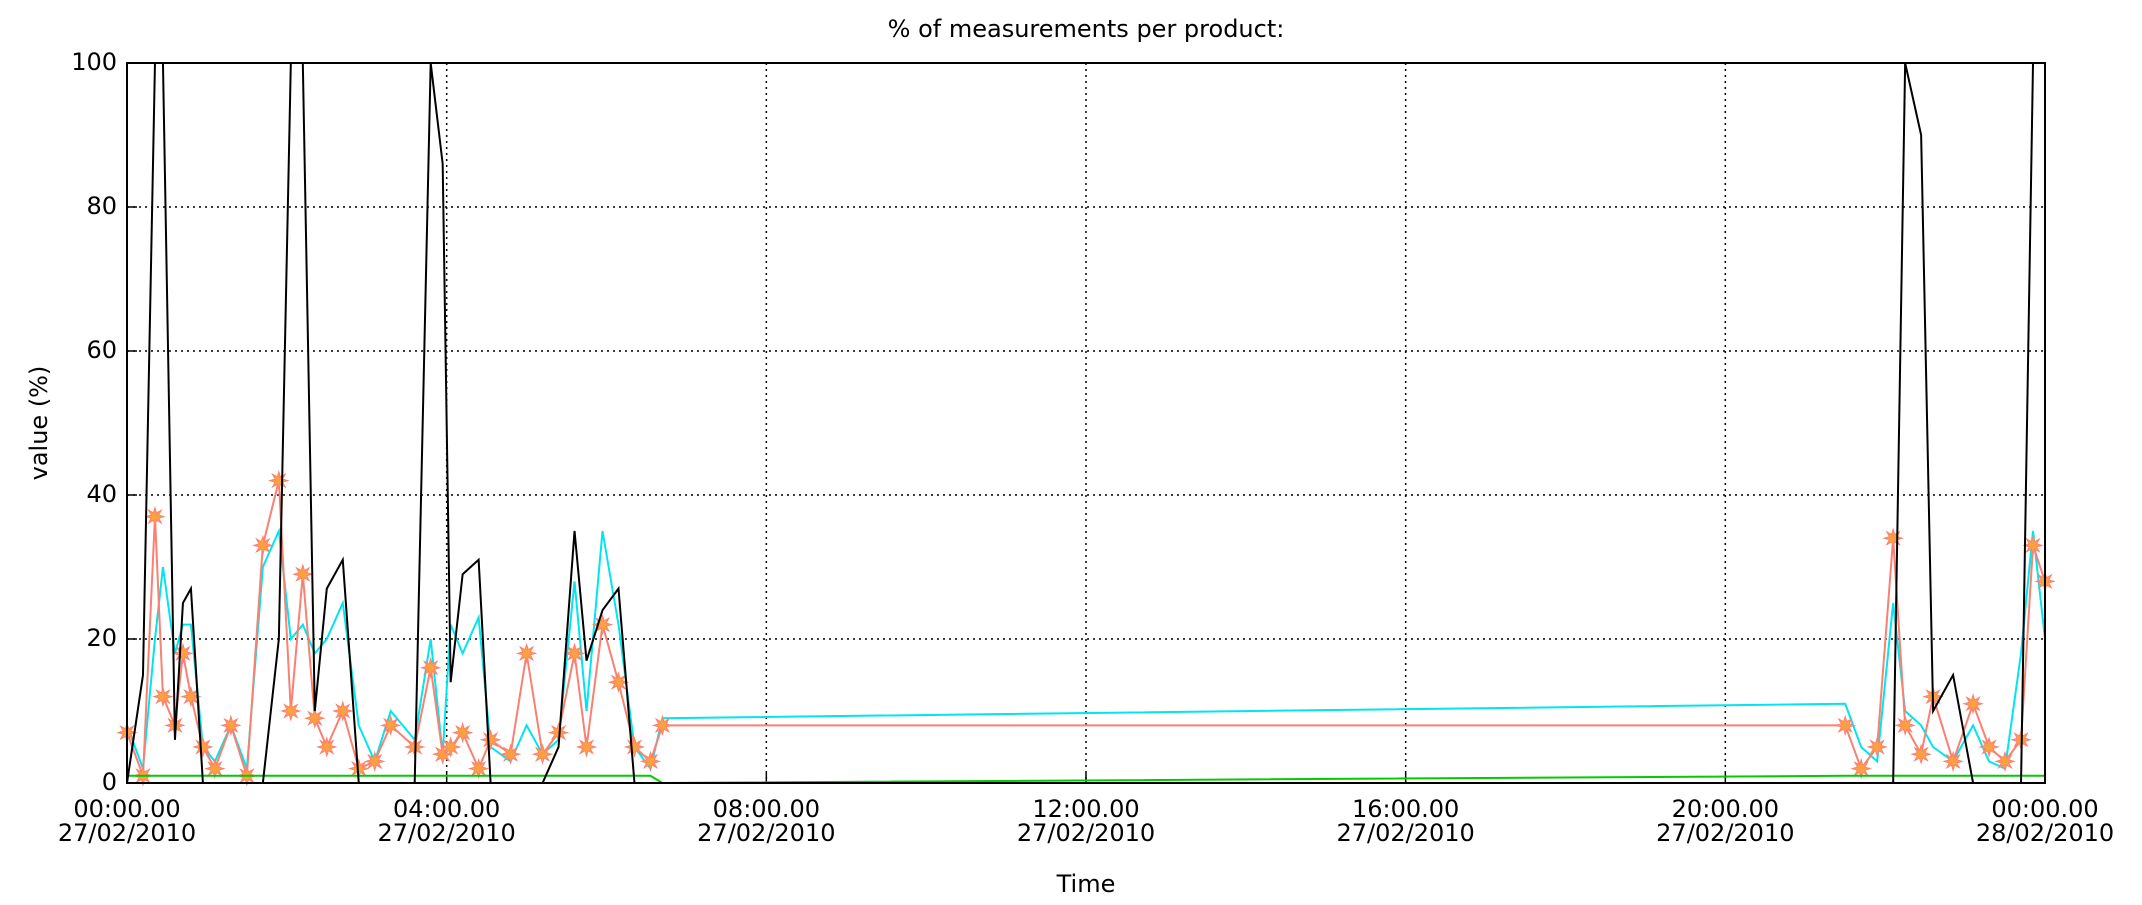  Describe the element at coordinates (1725, 821) in the screenshot. I see `x-tick-label: 20:00.00 27/02/2010` at that location.